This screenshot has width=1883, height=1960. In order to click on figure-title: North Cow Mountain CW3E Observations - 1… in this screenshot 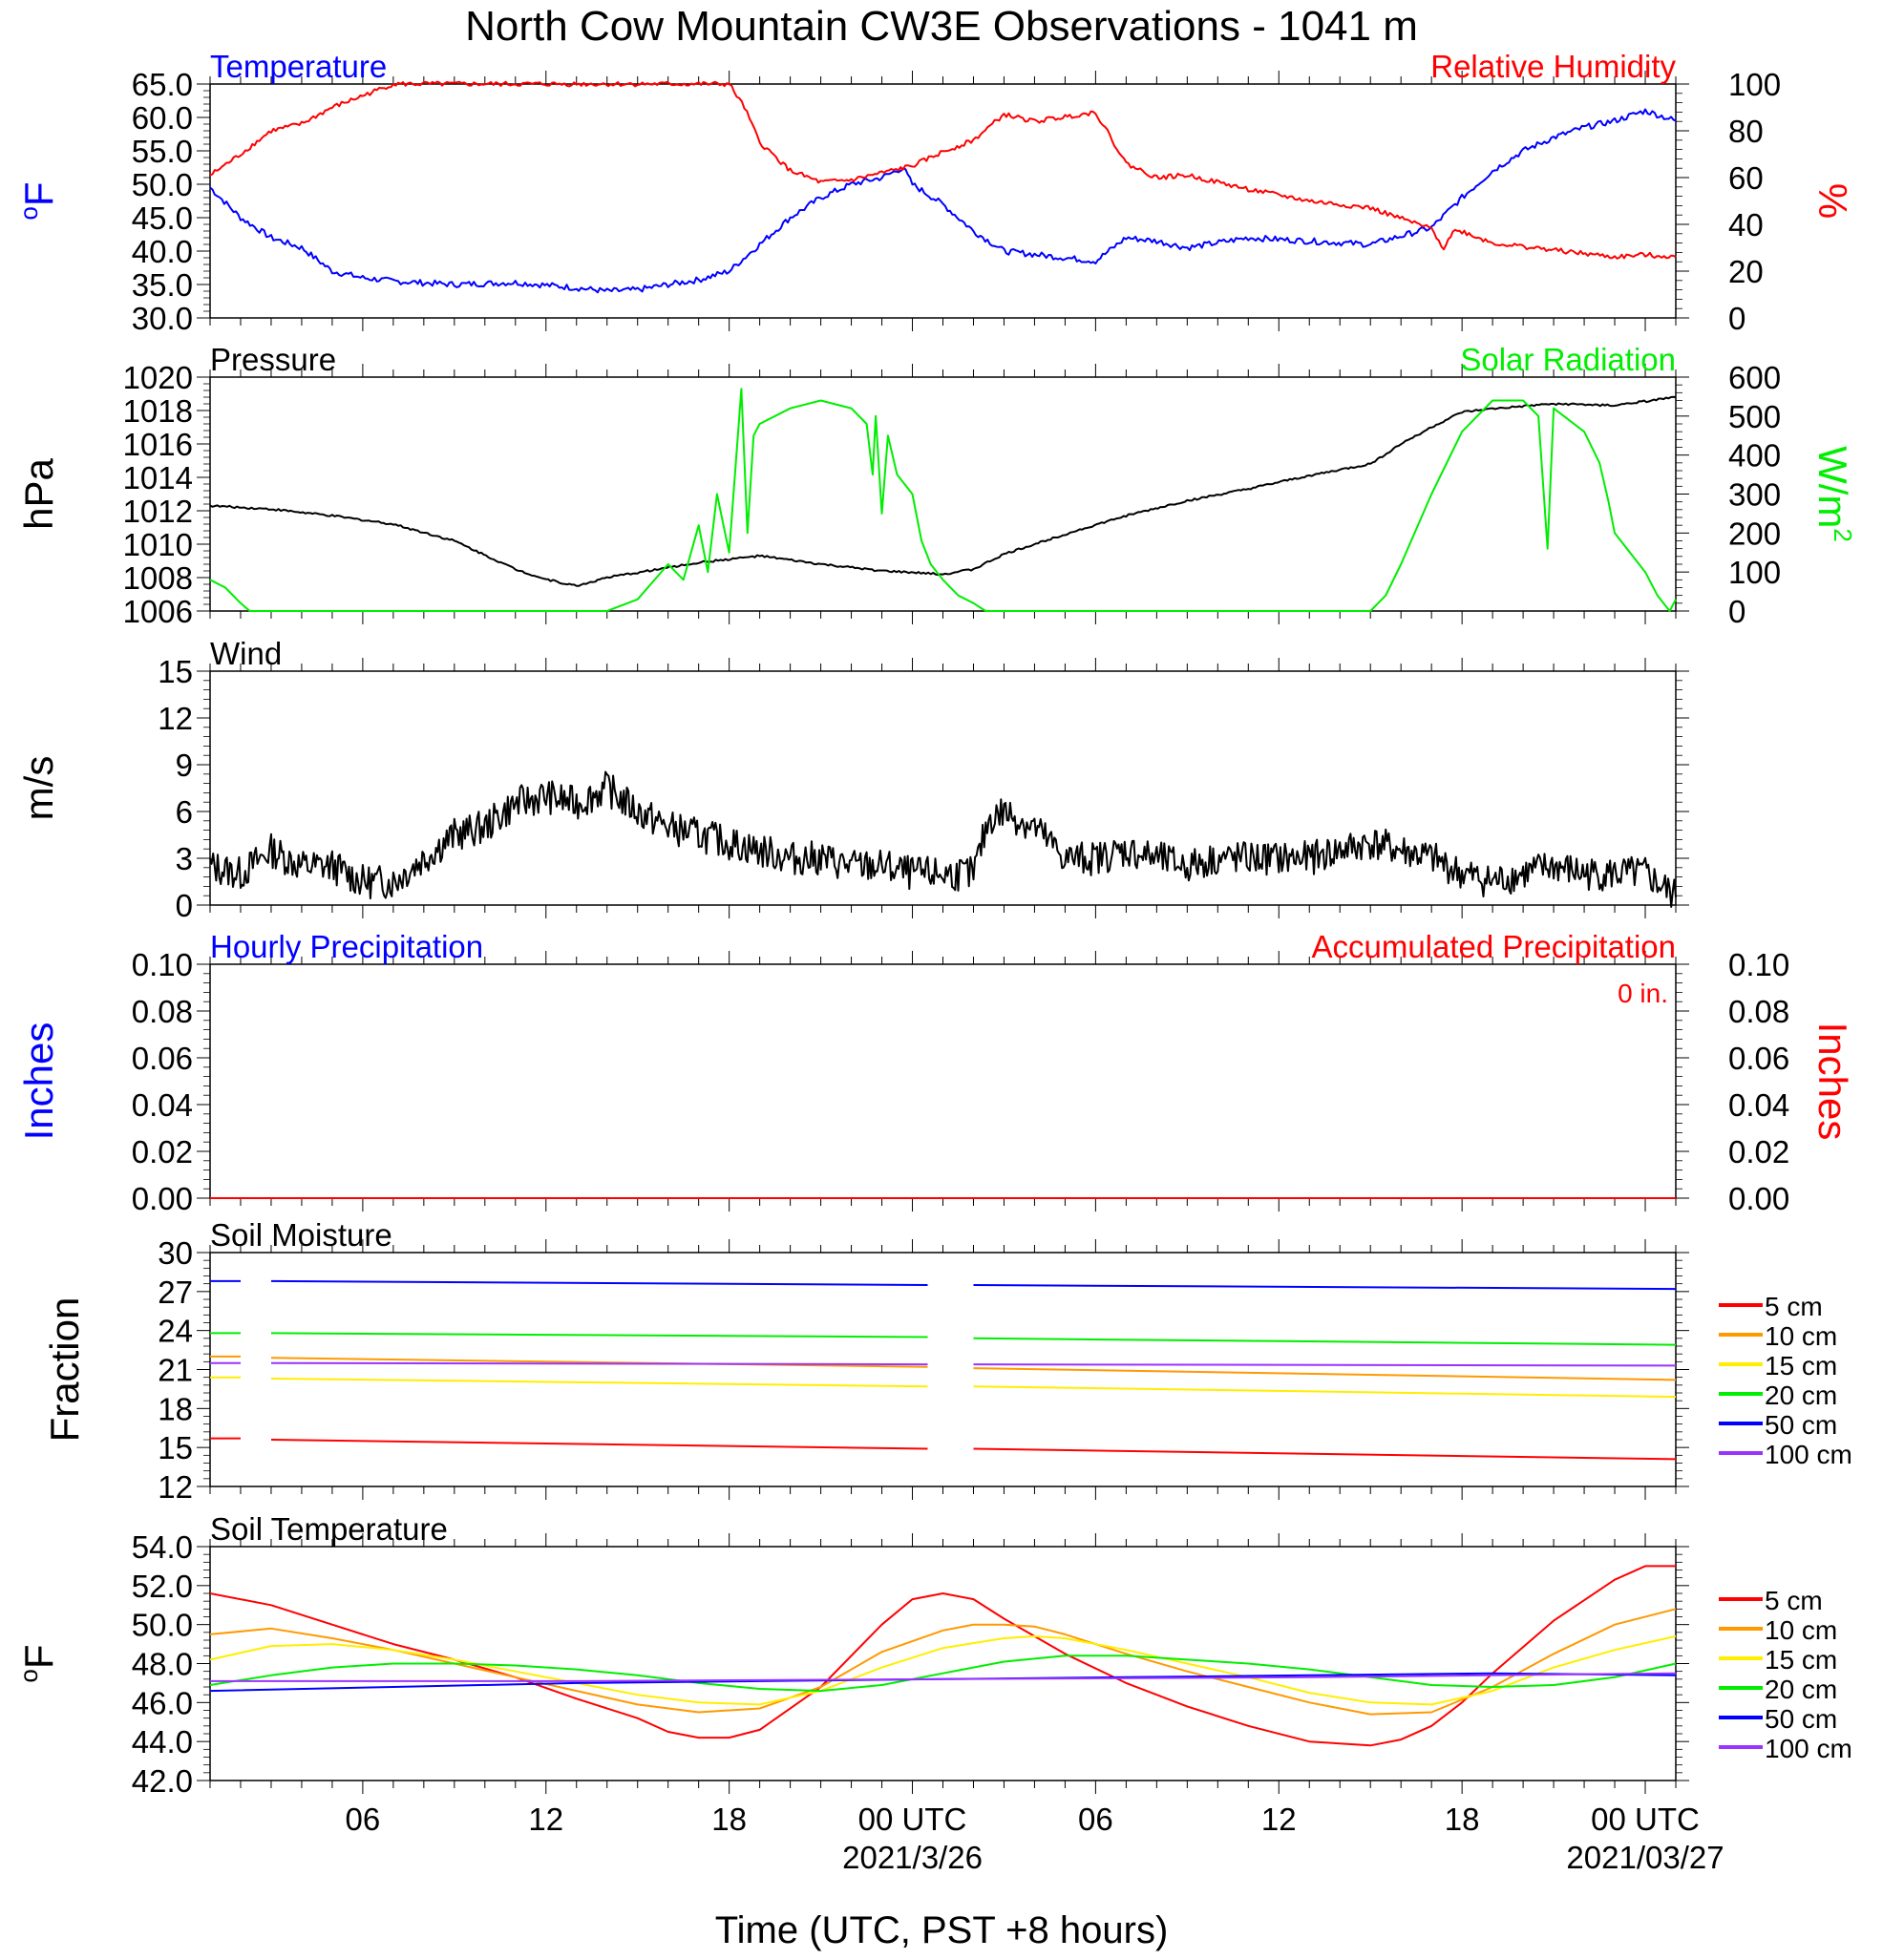, I will do `click(941, 26)`.